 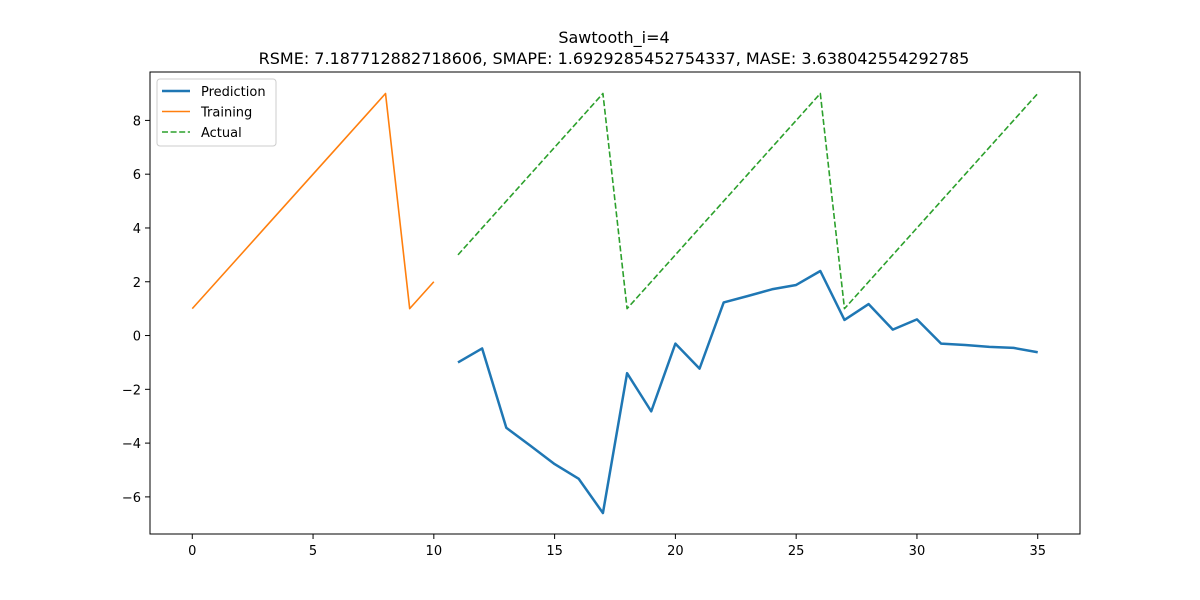 What do you see at coordinates (226, 113) in the screenshot?
I see `legend-label: Training` at bounding box center [226, 113].